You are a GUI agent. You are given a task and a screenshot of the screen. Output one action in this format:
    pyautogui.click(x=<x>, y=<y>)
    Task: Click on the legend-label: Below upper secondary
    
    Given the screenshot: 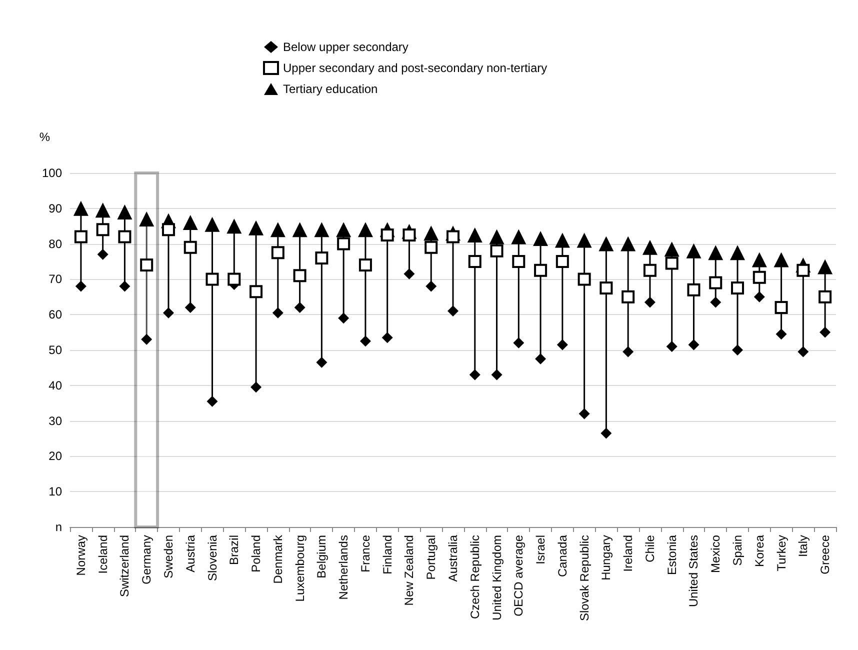 What is the action you would take?
    pyautogui.click(x=345, y=47)
    